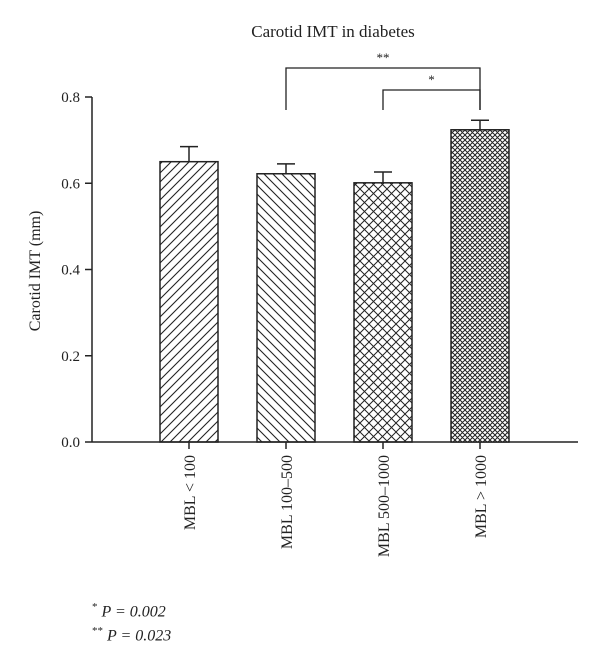  What do you see at coordinates (70, 357) in the screenshot?
I see `y-tick-label: 0.2` at bounding box center [70, 357].